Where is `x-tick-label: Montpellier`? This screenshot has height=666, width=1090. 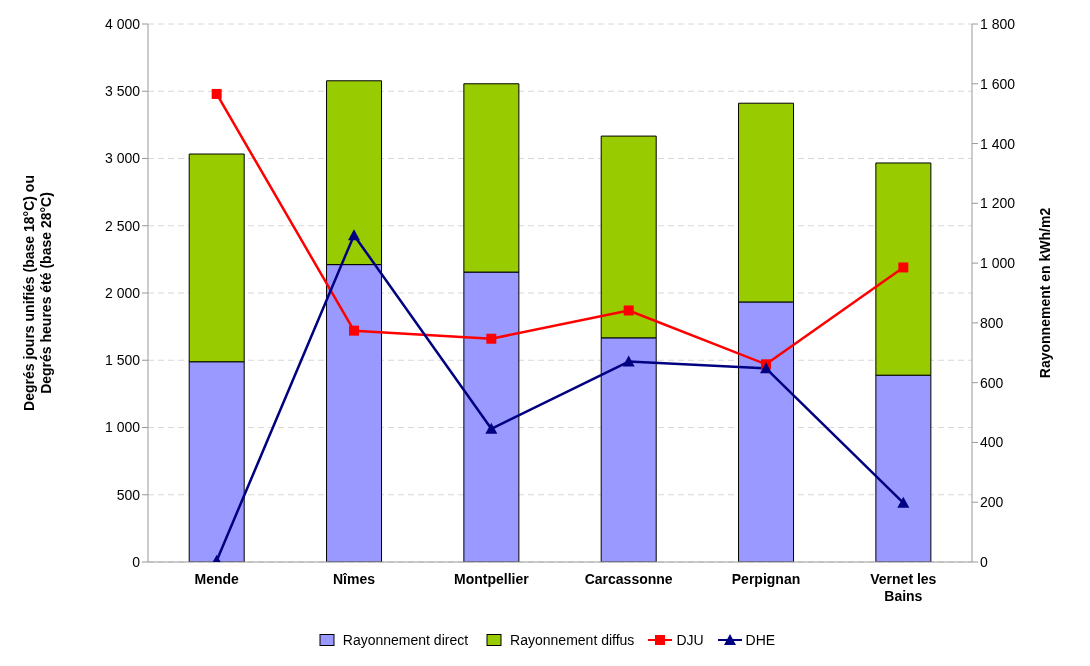 x-tick-label: Montpellier is located at coordinates (492, 579).